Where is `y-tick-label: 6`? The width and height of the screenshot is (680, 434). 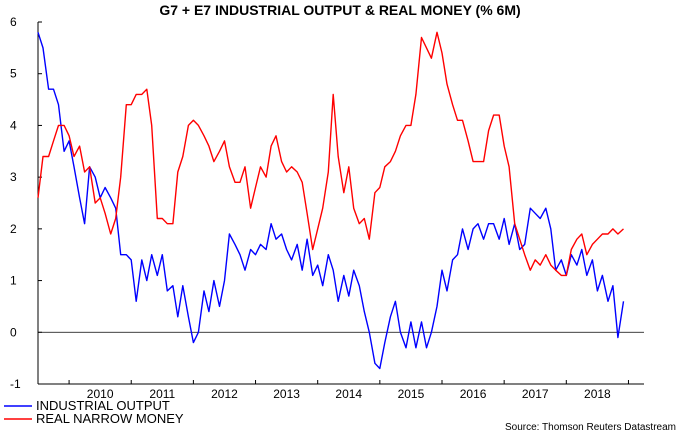
y-tick-label: 6 is located at coordinates (13, 22).